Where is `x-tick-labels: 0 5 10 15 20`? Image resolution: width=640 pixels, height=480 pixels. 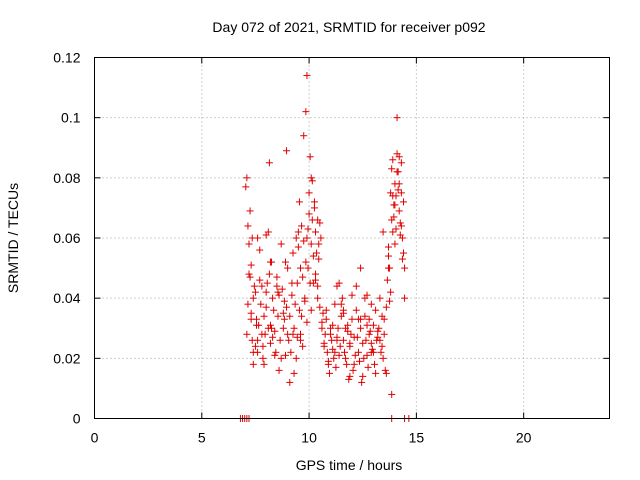
x-tick-labels: 0 5 10 15 20 is located at coordinates (311, 438).